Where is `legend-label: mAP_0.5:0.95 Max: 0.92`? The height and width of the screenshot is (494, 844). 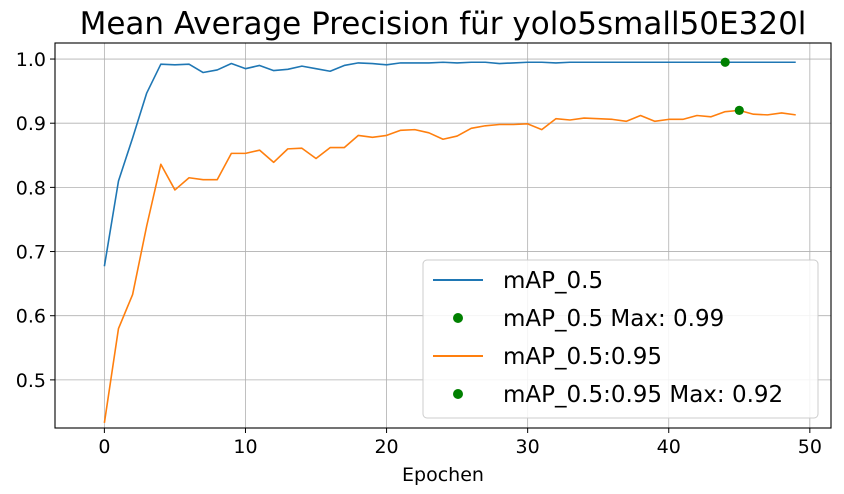
legend-label: mAP_0.5:0.95 Max: 0.92 is located at coordinates (643, 395).